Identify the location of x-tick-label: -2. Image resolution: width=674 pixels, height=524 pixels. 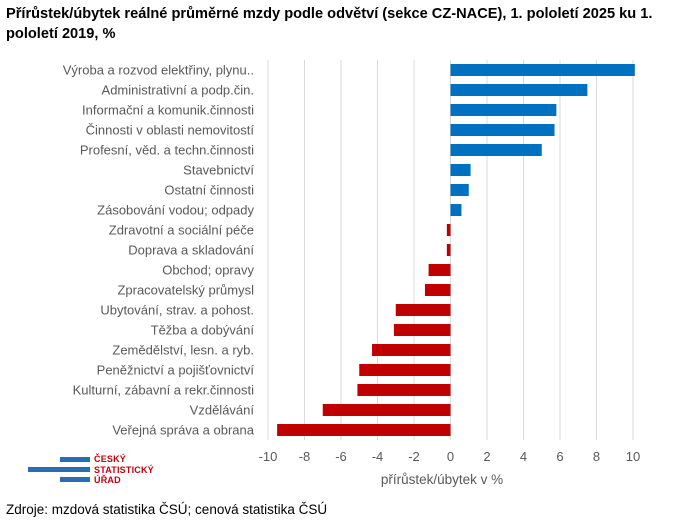
(414, 456).